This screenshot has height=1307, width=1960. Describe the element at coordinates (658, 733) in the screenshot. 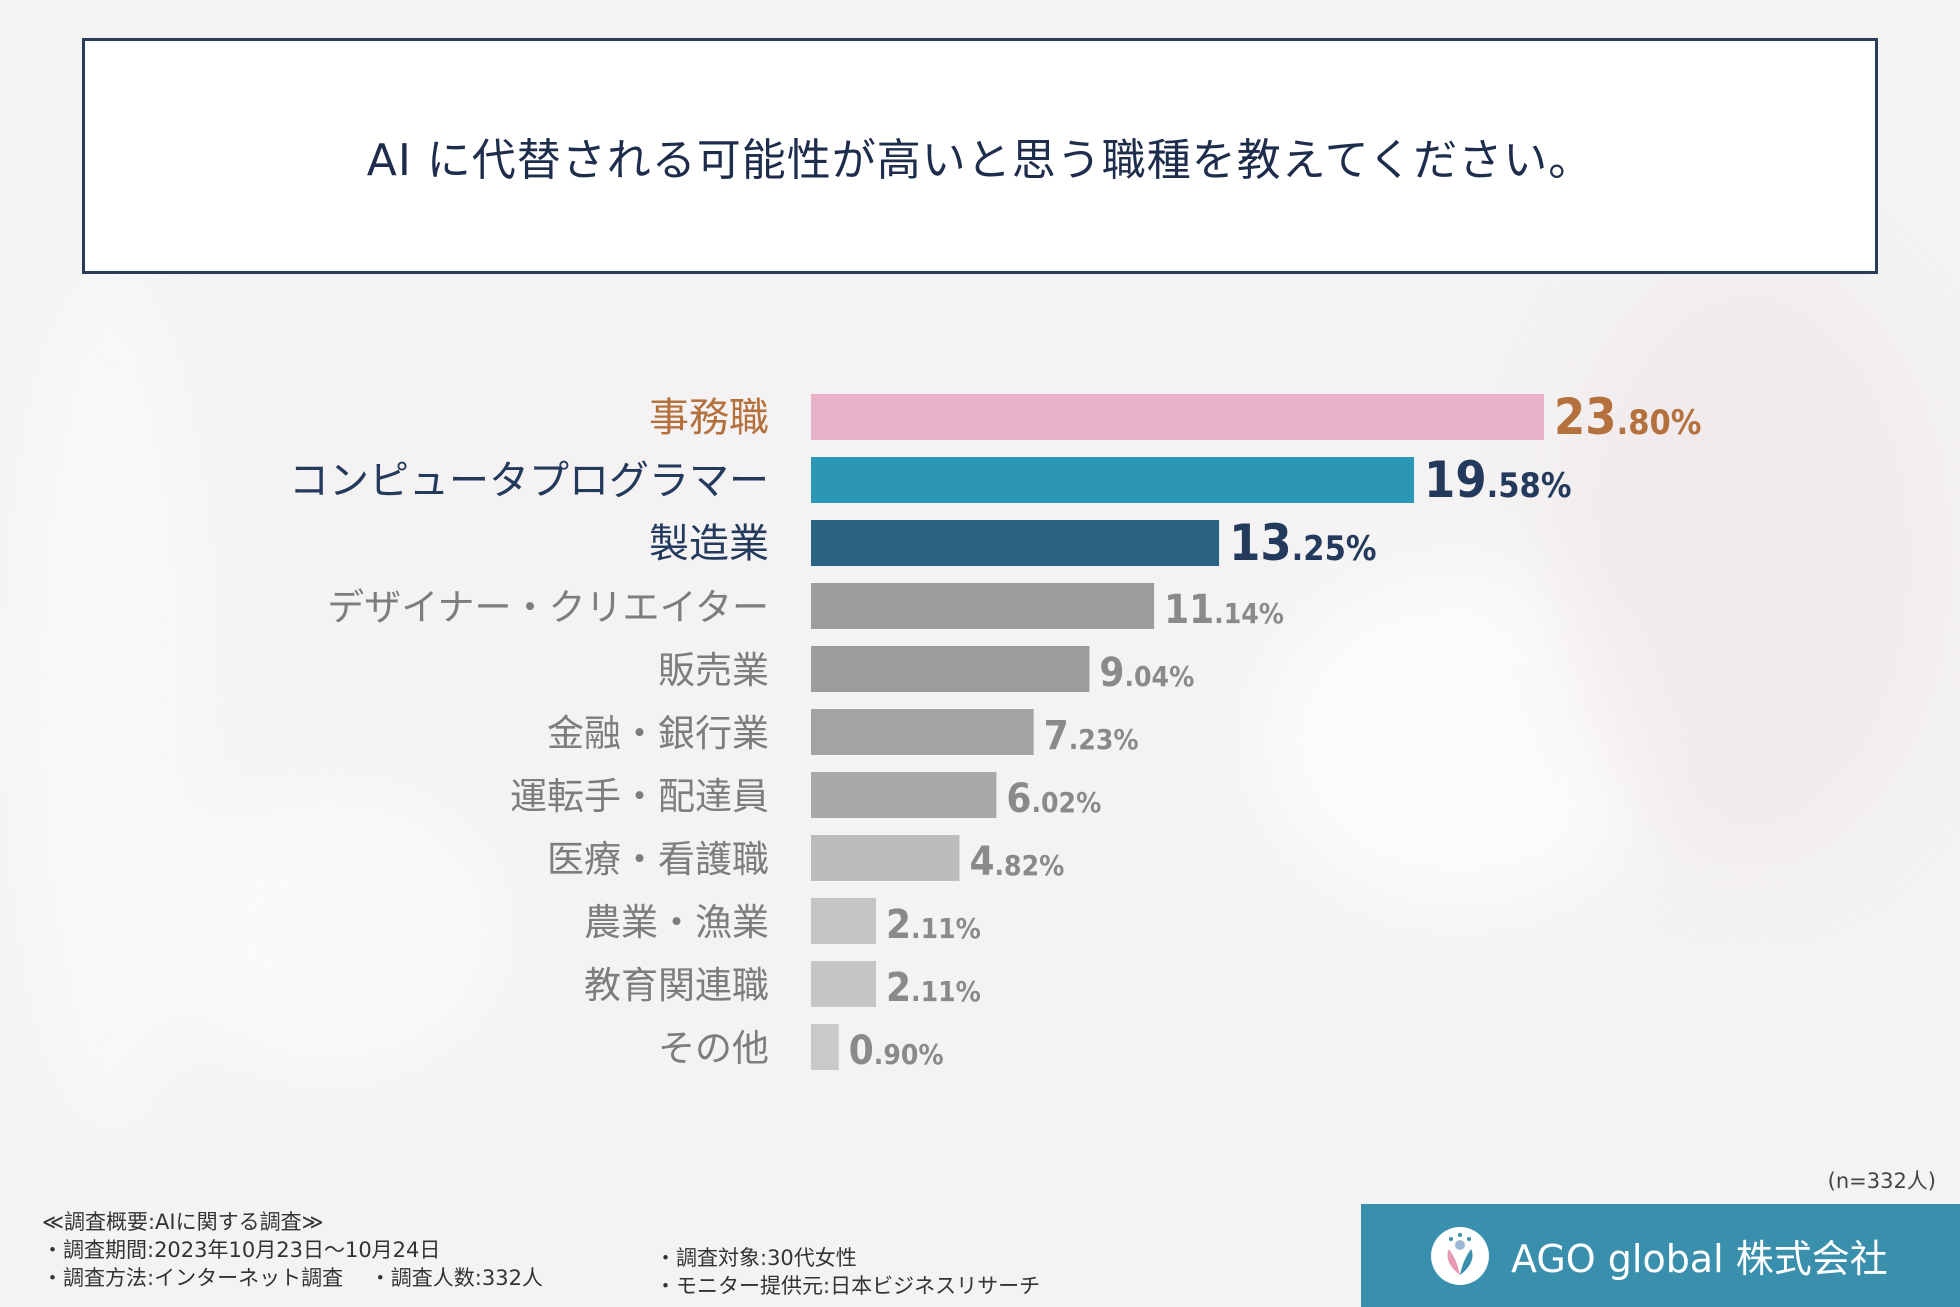

I see `category-label: 金融・銀行業` at that location.